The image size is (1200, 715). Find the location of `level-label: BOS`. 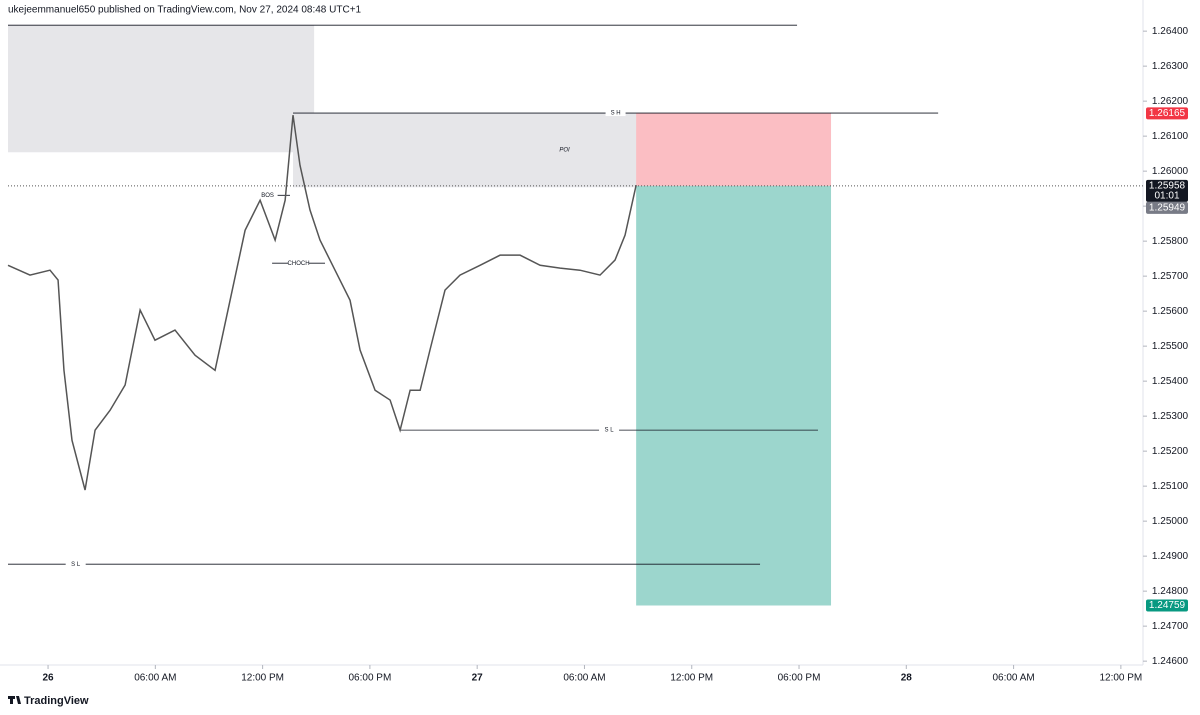

level-label: BOS is located at coordinates (267, 196).